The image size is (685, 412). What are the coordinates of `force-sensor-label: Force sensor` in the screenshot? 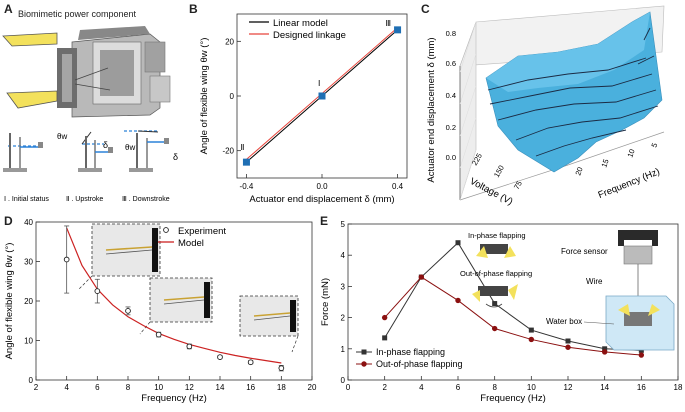 It's located at (584, 251).